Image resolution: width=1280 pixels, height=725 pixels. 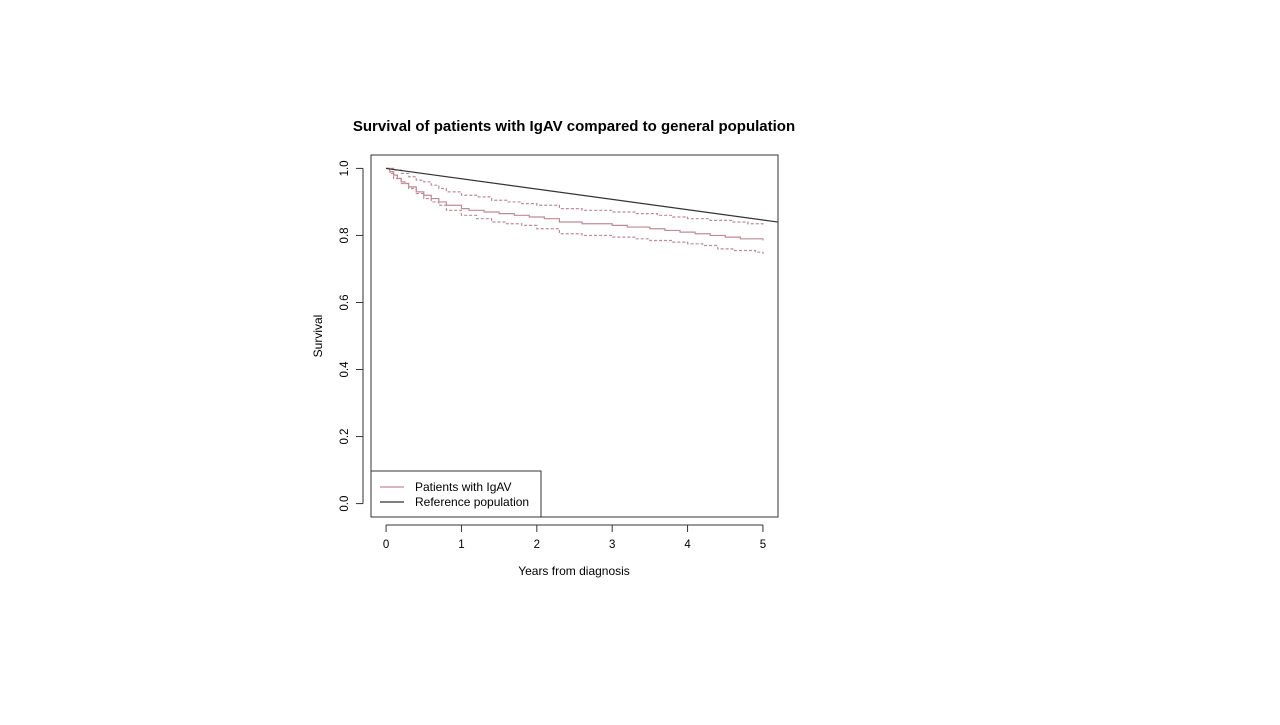 What do you see at coordinates (345, 369) in the screenshot?
I see `y-tick-label-2: 0.4` at bounding box center [345, 369].